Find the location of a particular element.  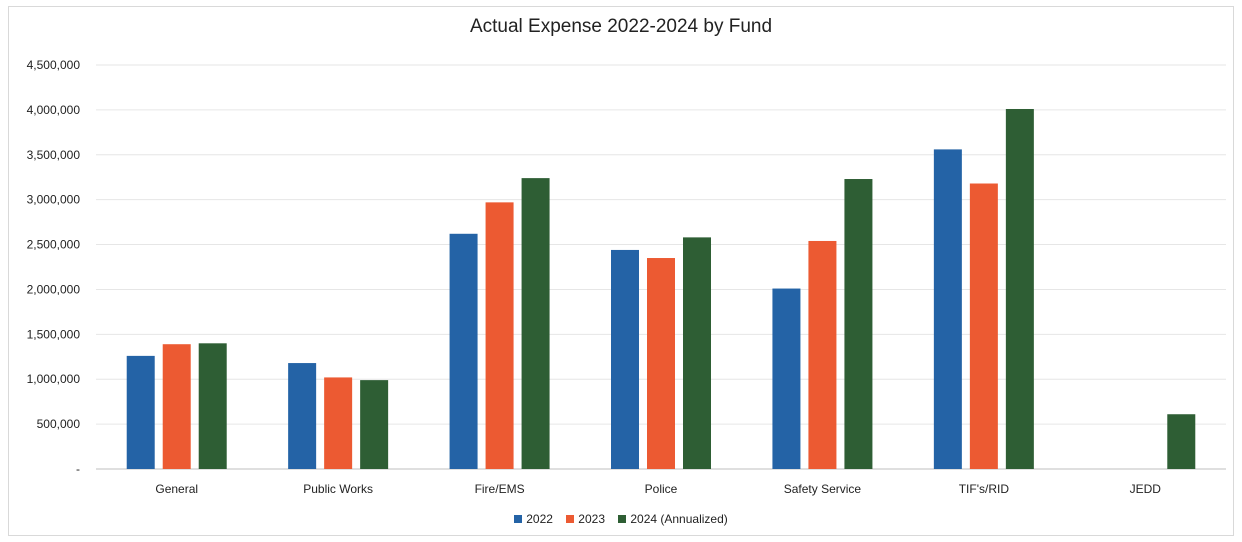

x-tick-label: General is located at coordinates (176, 489).